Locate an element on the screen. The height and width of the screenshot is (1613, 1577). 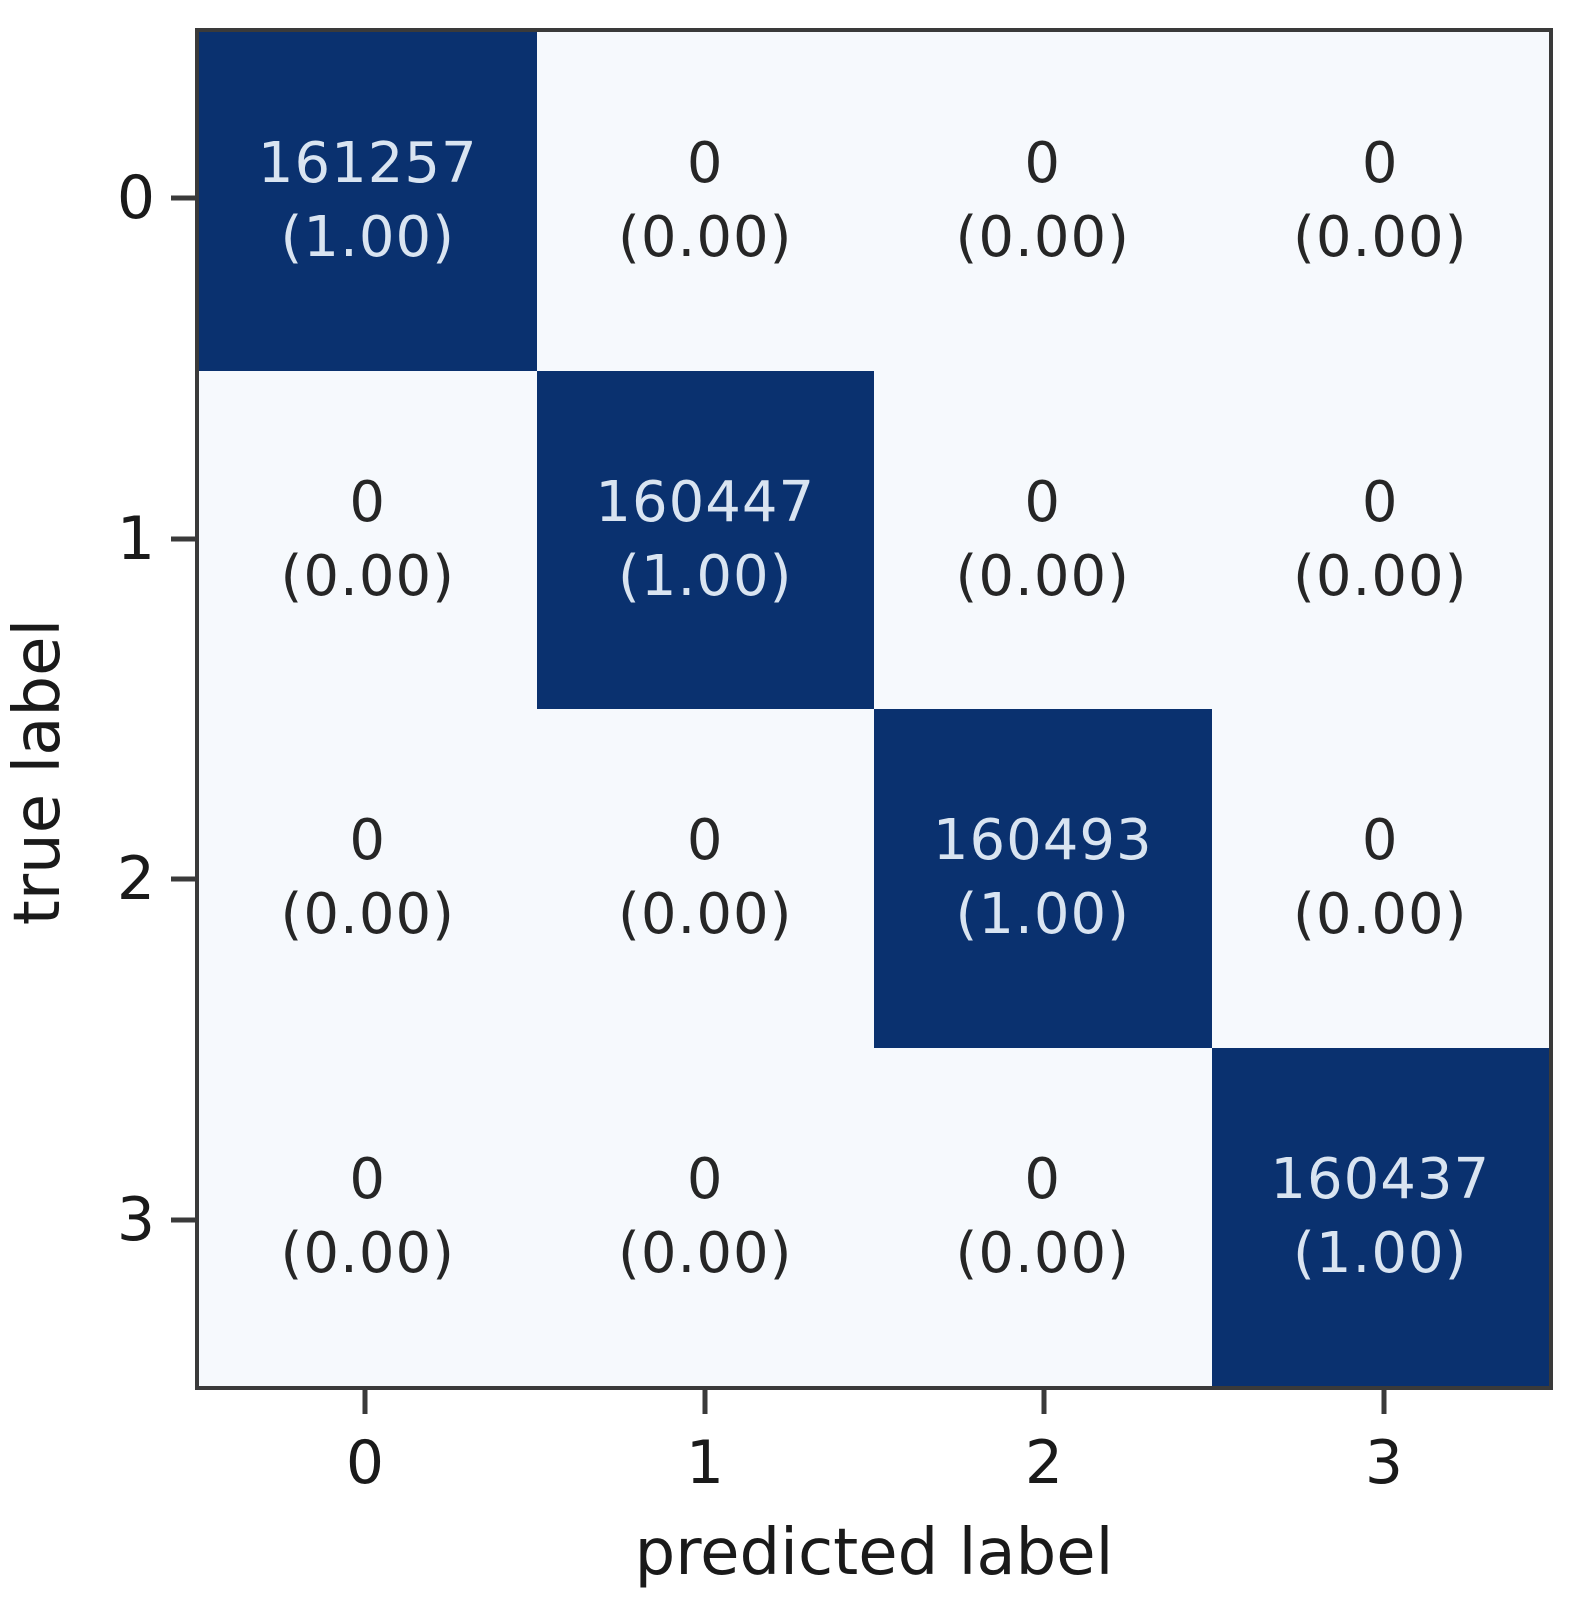
cell-count: 160493 is located at coordinates (1042, 841).